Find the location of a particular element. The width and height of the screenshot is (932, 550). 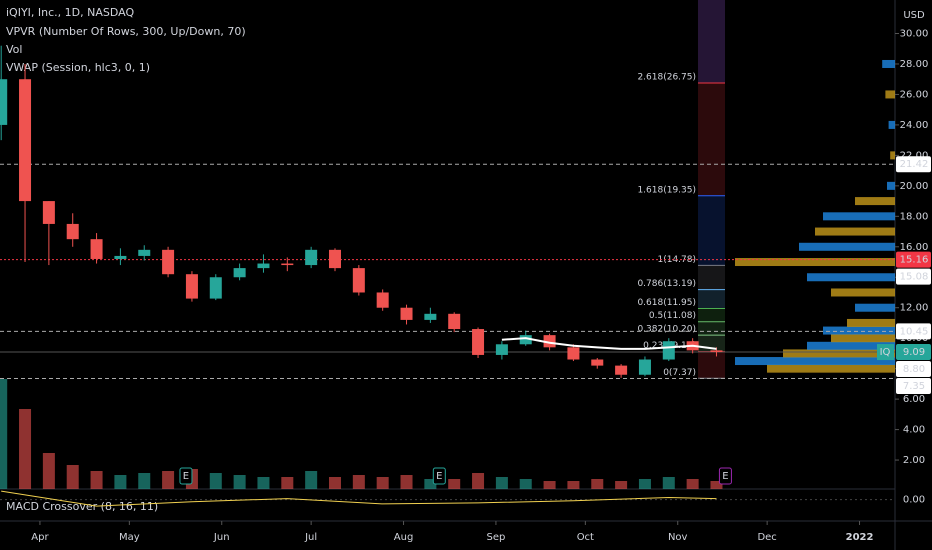

y-tick-label: 12.00 is located at coordinates (914, 308).